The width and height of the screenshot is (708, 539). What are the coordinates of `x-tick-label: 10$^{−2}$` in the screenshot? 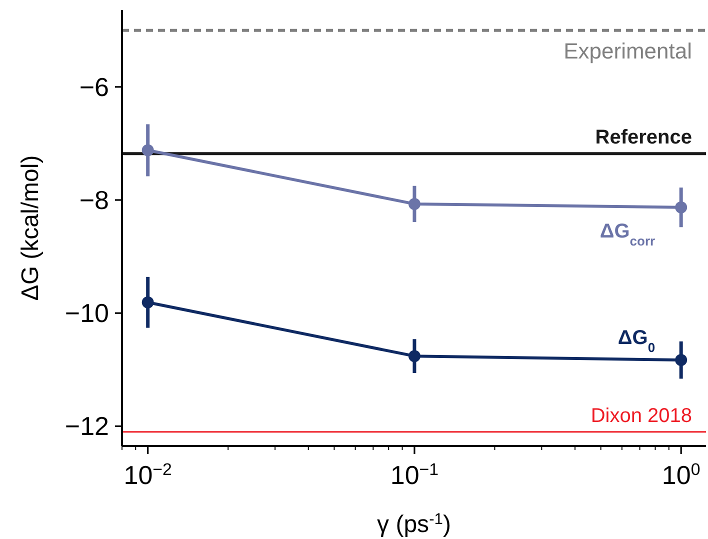 It's located at (148, 475).